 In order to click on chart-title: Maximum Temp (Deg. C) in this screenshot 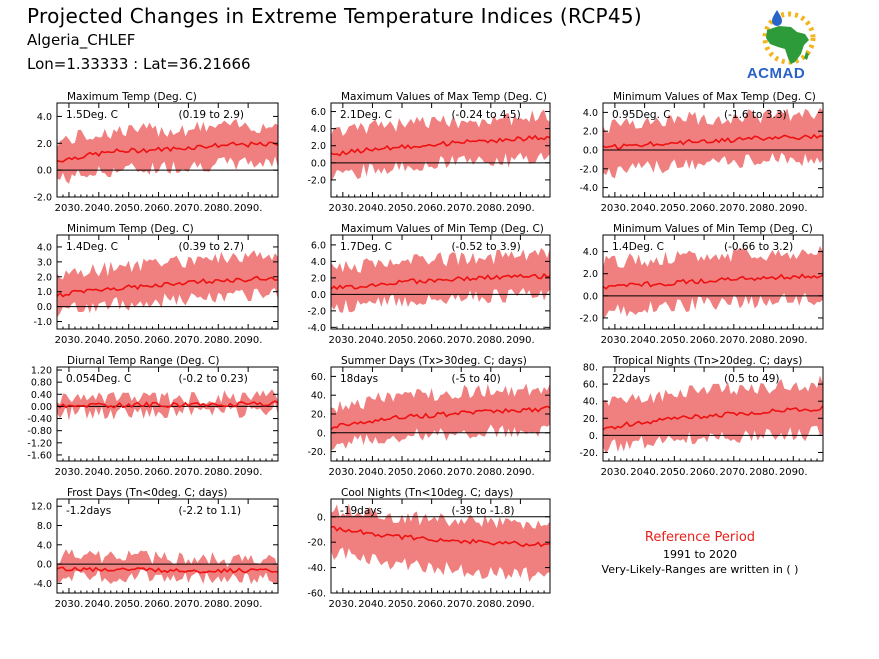, I will do `click(132, 97)`.